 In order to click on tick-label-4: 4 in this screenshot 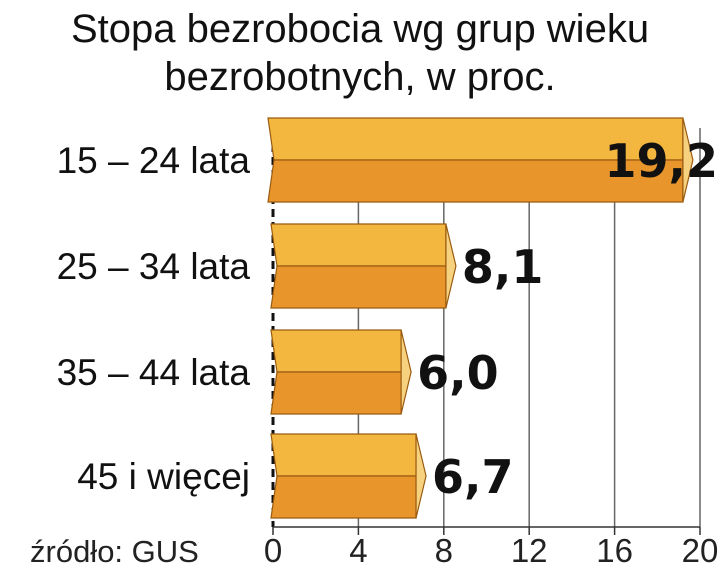, I will do `click(358, 550)`.